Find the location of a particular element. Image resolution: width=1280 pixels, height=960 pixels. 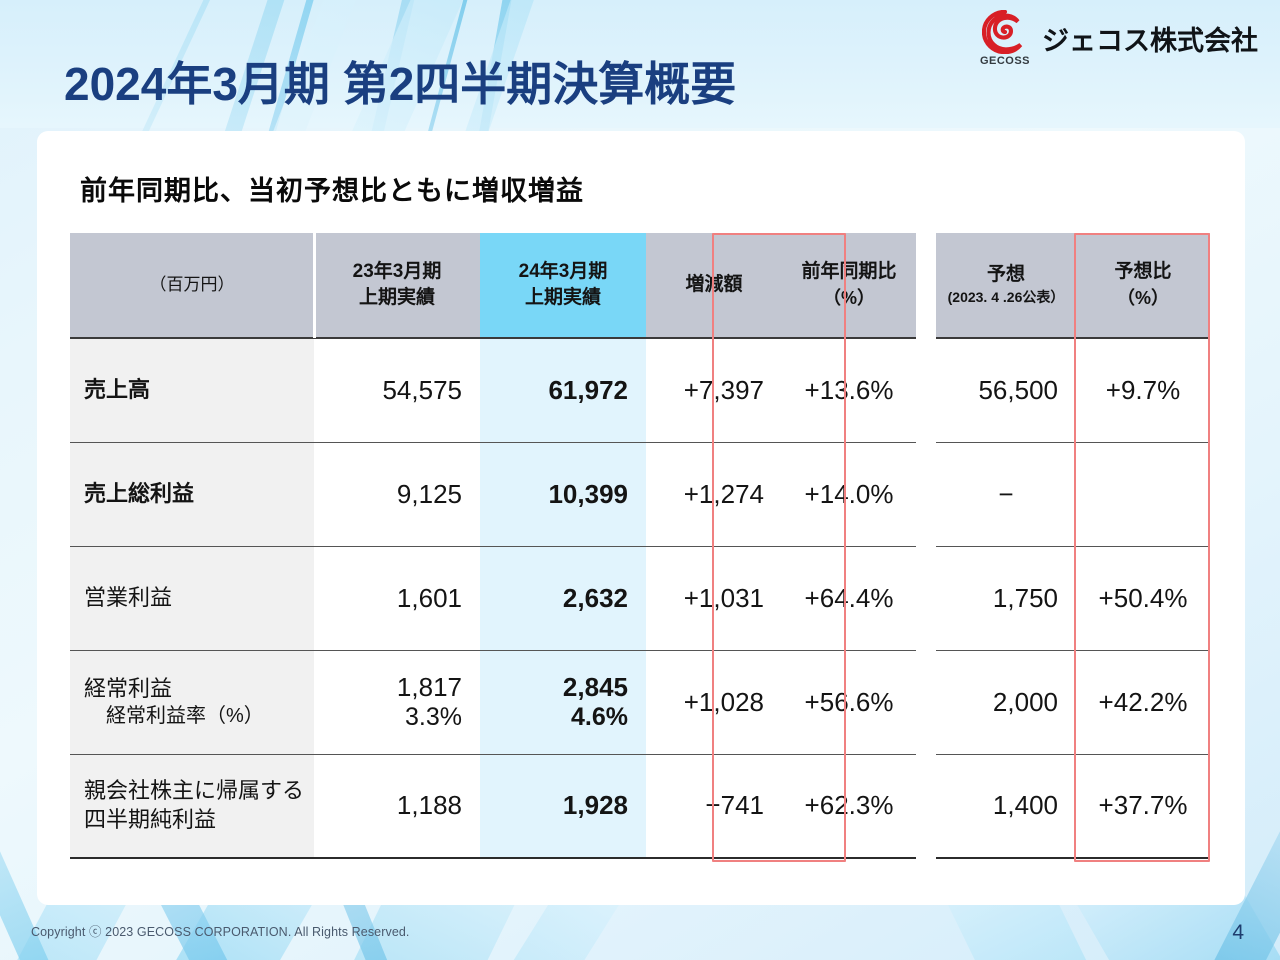

cell-prev: 1,188 is located at coordinates (397, 806).